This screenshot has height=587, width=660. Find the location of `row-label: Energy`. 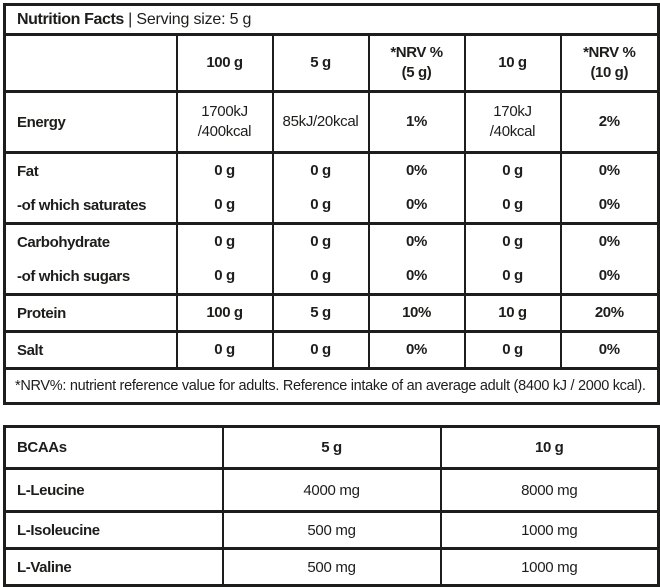

row-label: Energy is located at coordinates (90, 122).